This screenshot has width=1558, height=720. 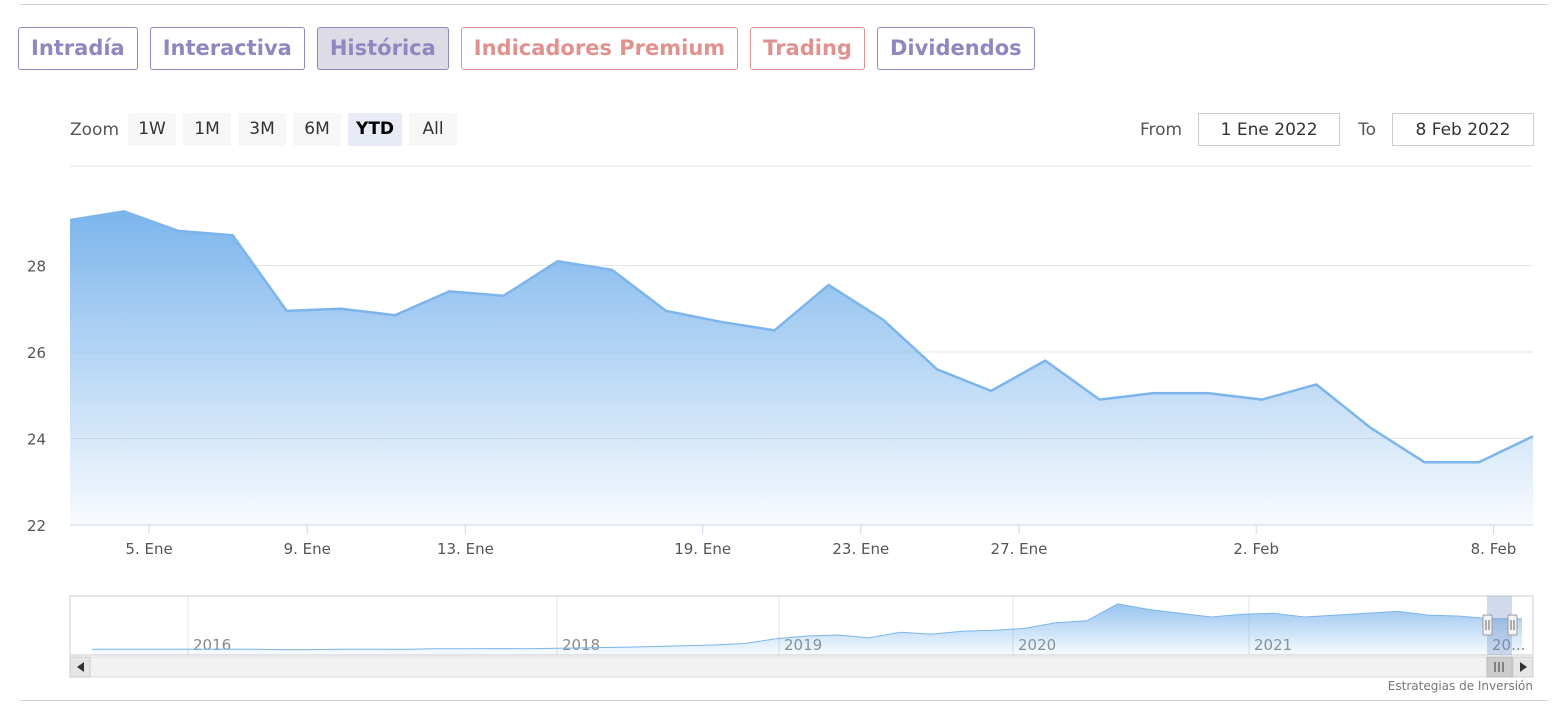 What do you see at coordinates (1523, 667) in the screenshot?
I see `scroll-right-arrow-icon` at bounding box center [1523, 667].